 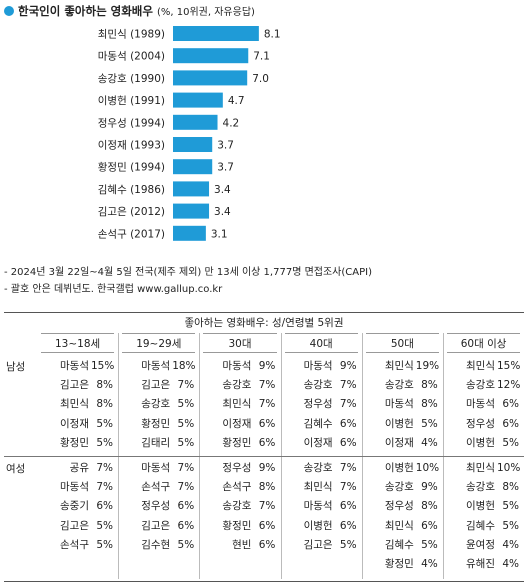 I want to click on table-cell: 이병헌 6%, so click(x=321, y=526).